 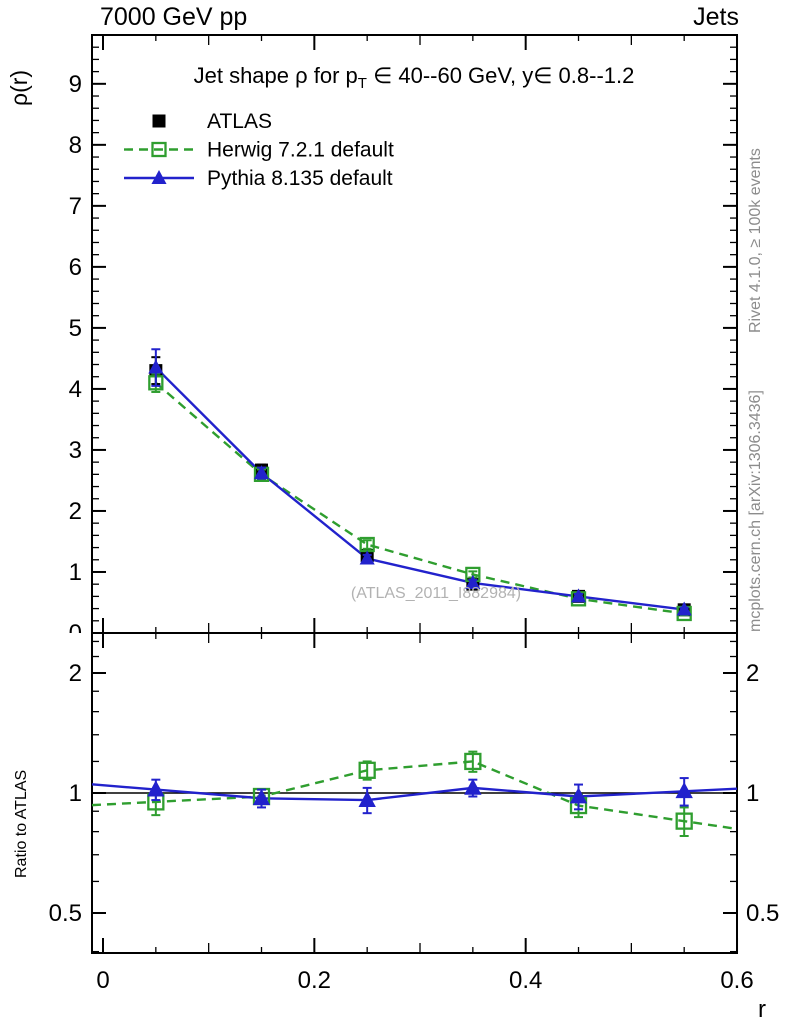 What do you see at coordinates (65, 913) in the screenshot?
I see `ratio-tick-label: 0.5` at bounding box center [65, 913].